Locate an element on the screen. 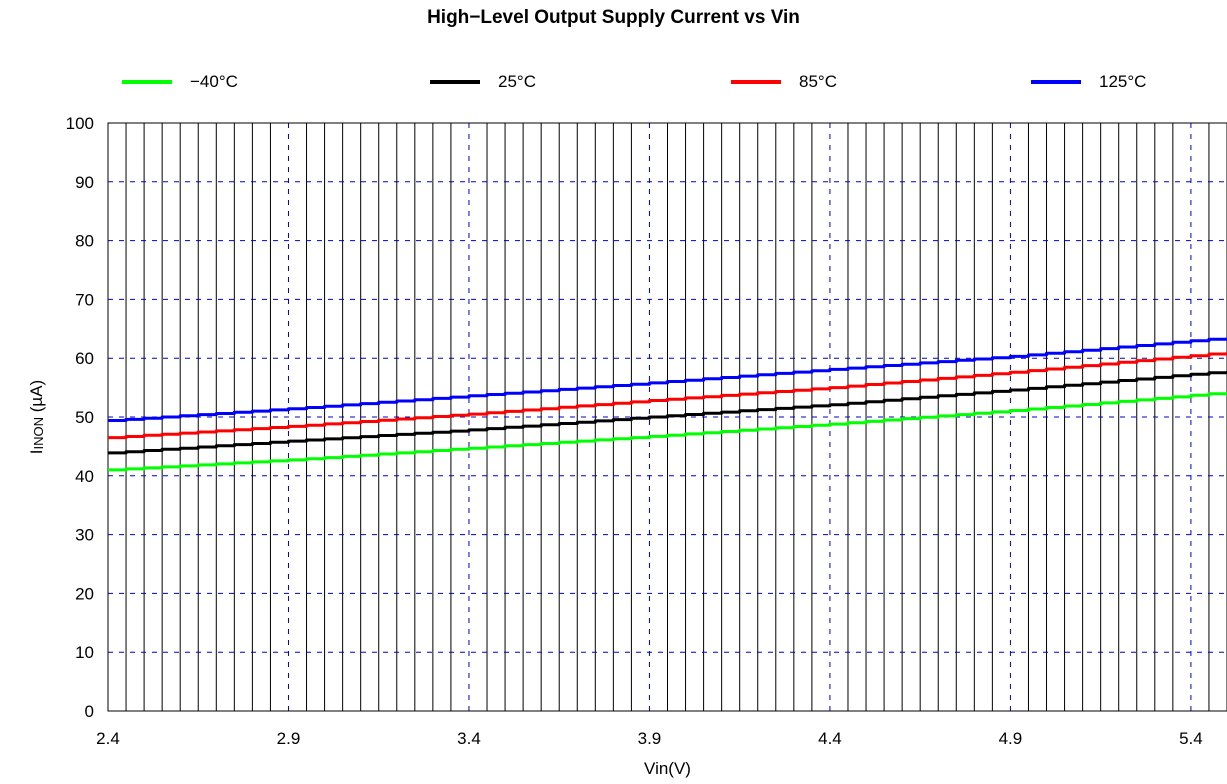  y-tick-label: 70 is located at coordinates (84, 299).